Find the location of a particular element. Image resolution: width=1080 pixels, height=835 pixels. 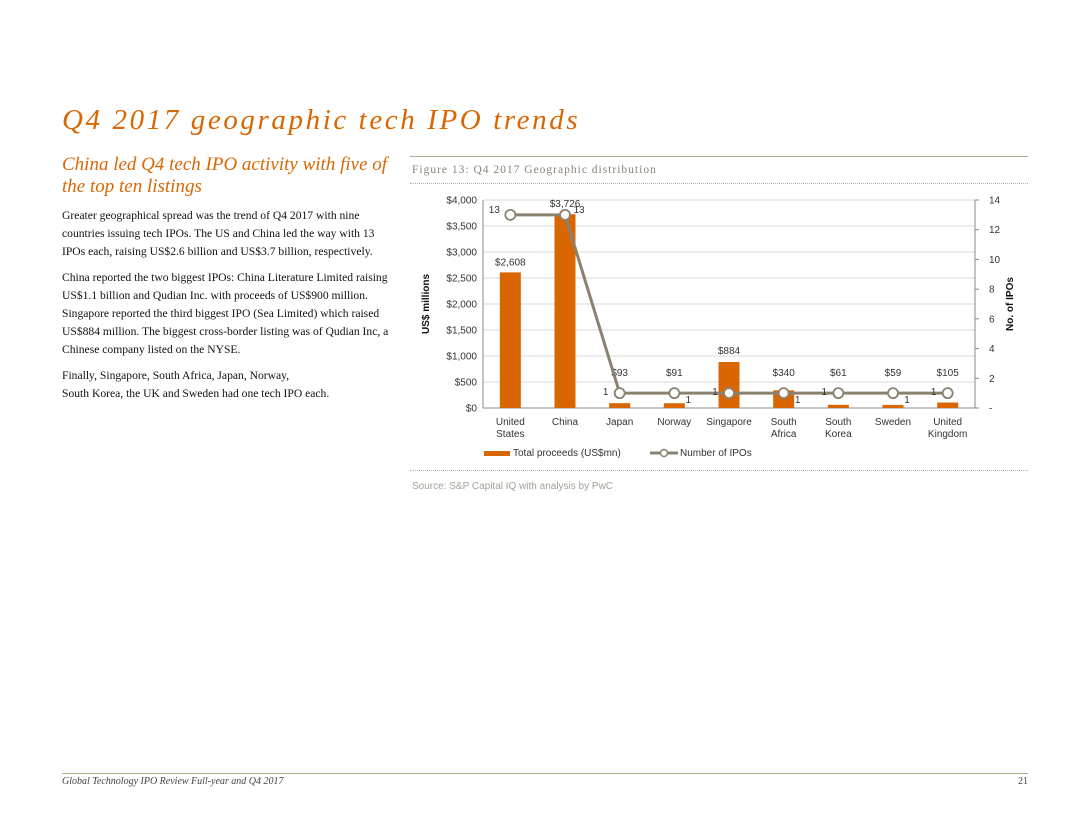

y2-axis-title: No. of IPOs is located at coordinates (1010, 304).